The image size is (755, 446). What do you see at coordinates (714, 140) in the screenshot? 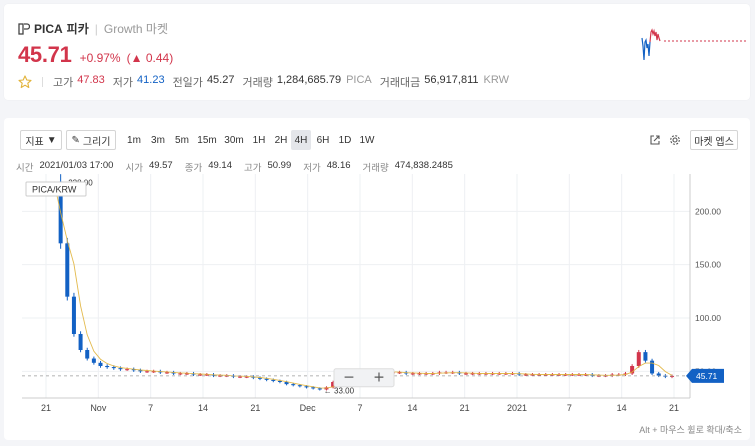
I see `market-info-button: 마켓 엡스` at bounding box center [714, 140].